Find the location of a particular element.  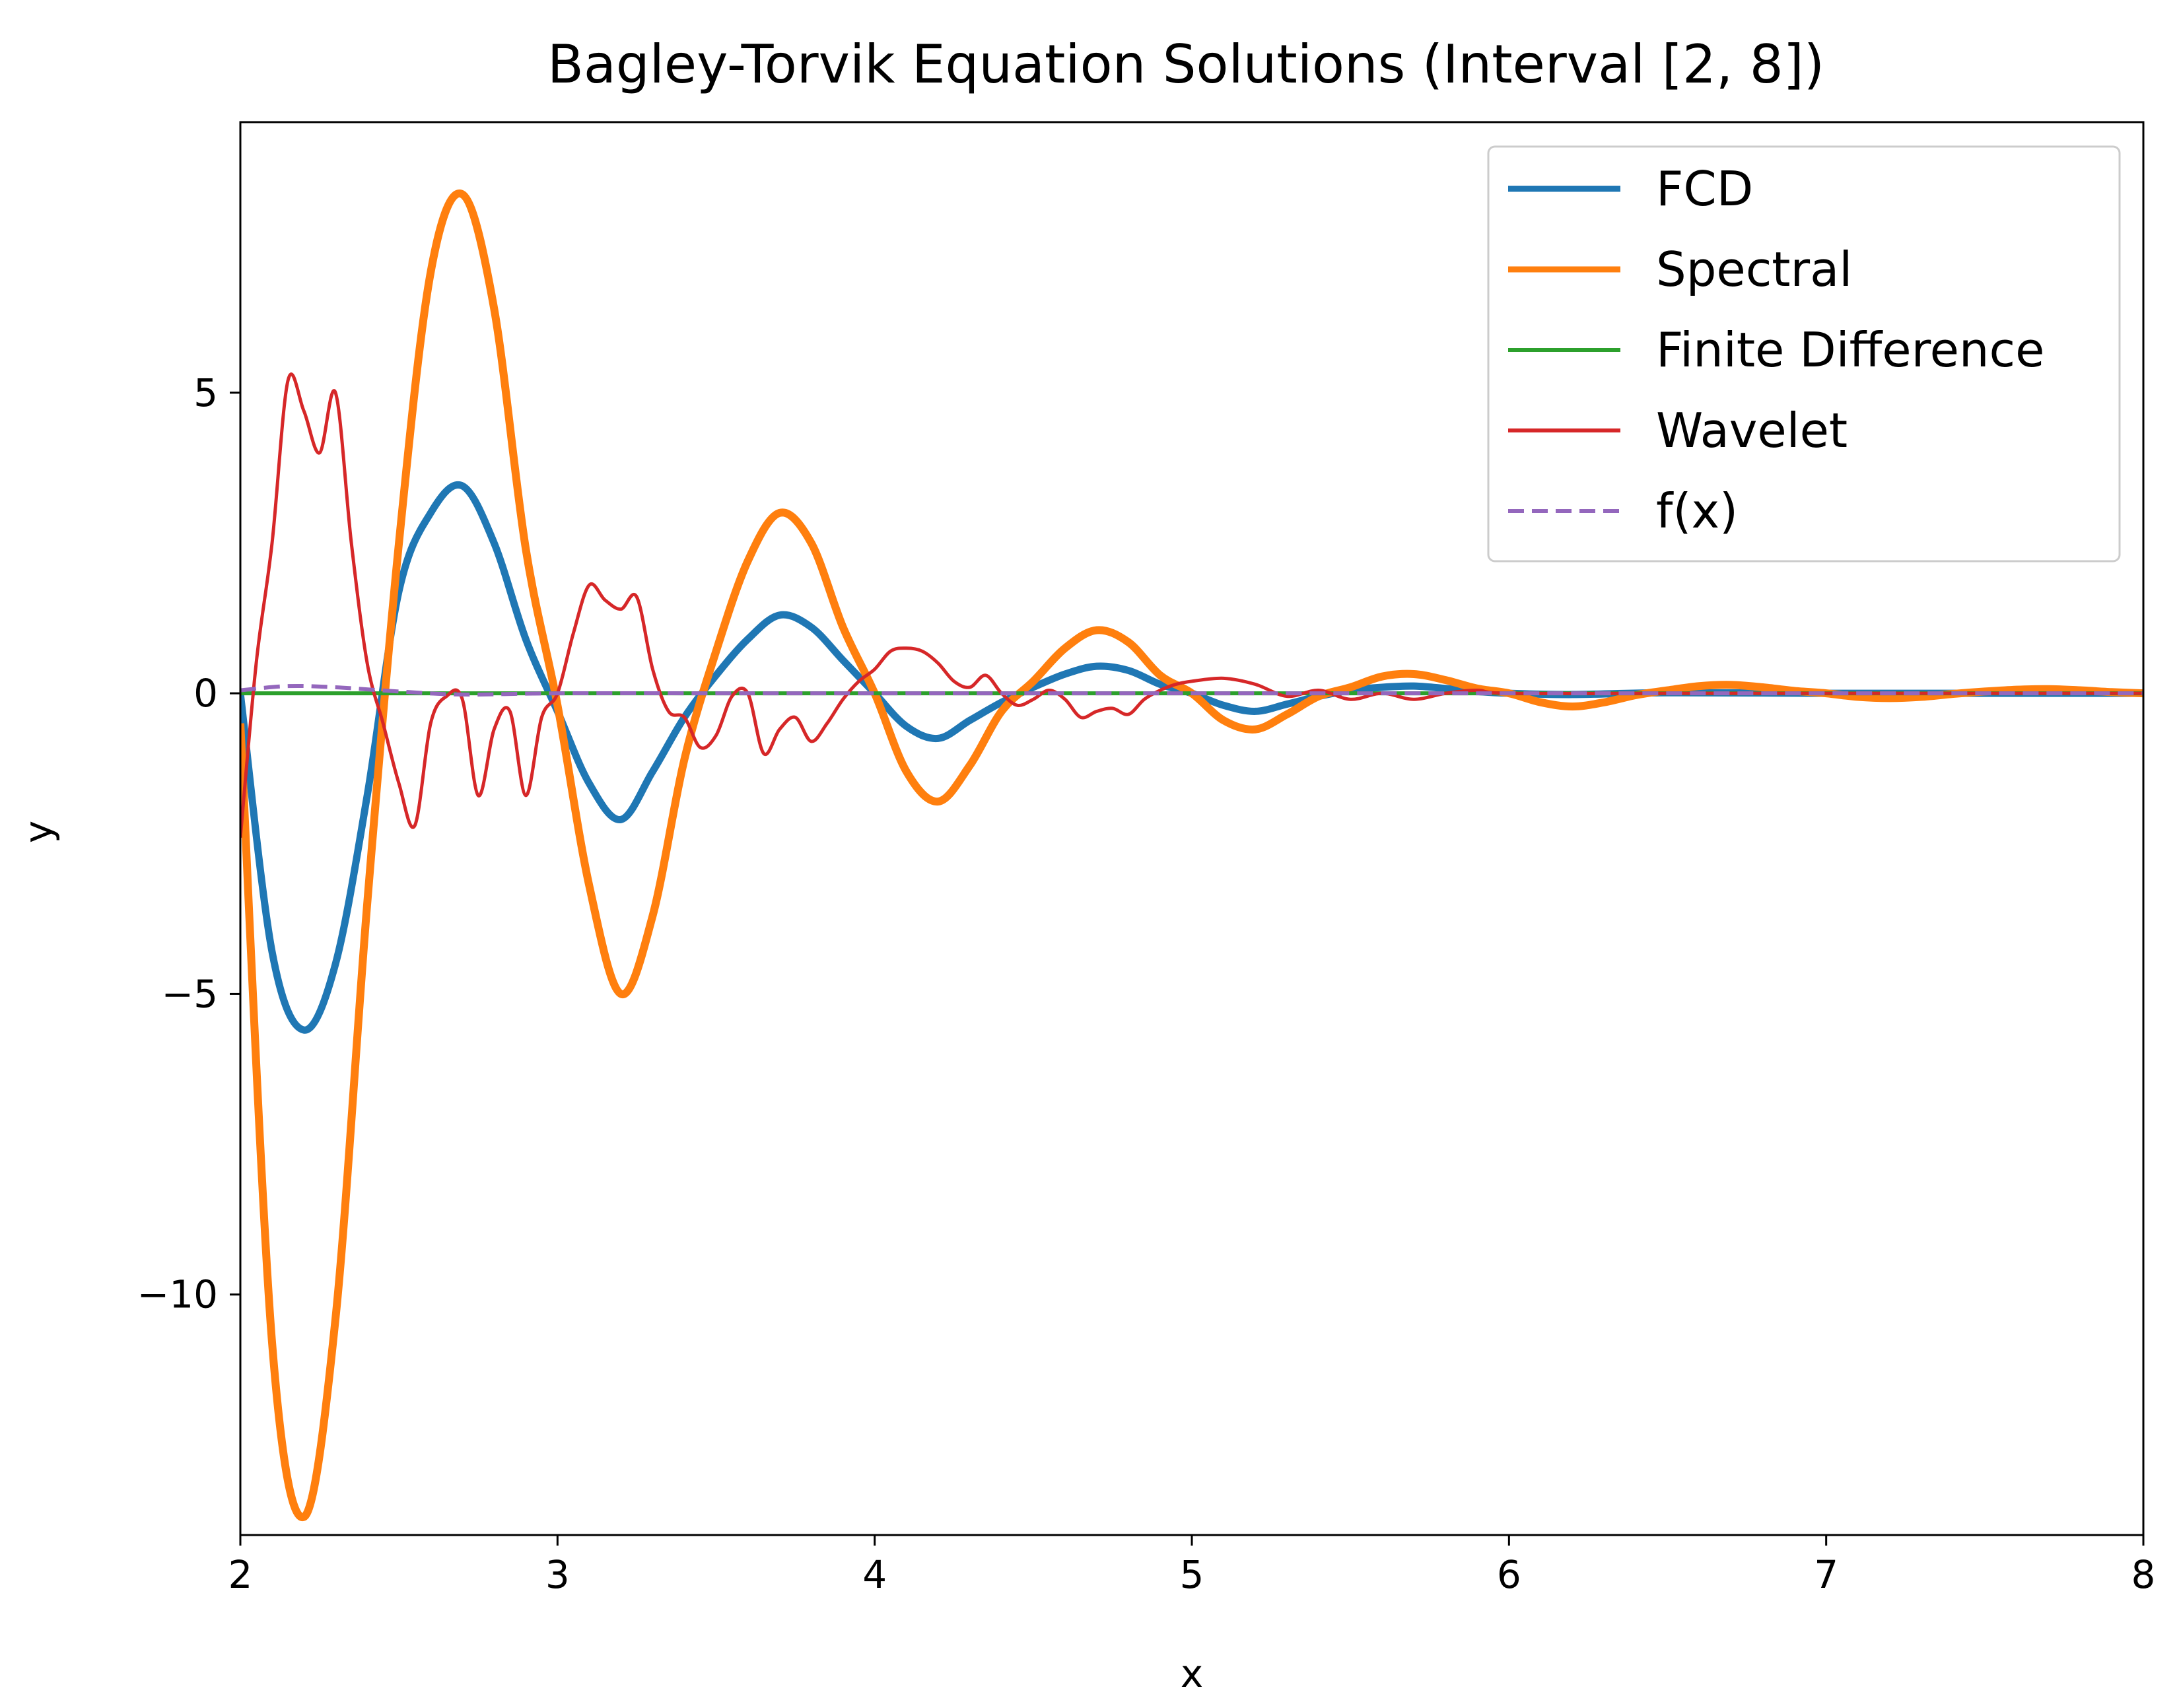

x-tick-label: 4 is located at coordinates (874, 1574).